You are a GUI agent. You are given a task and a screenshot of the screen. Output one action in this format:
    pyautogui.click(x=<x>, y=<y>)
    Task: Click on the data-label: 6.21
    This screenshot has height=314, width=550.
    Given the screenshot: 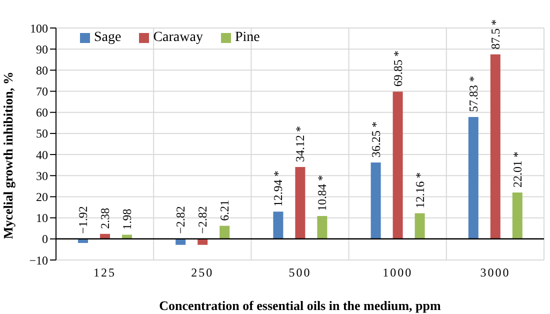 What is the action you would take?
    pyautogui.click(x=225, y=210)
    